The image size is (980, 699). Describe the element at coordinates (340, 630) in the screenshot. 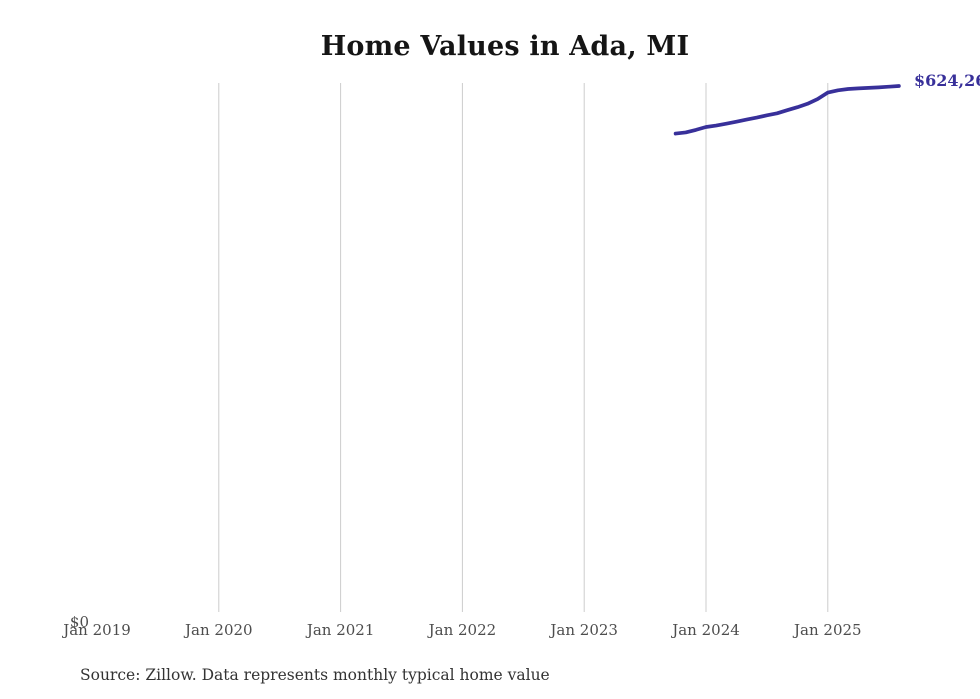

I see `x-axis-tick-label: Jan 2021` at that location.